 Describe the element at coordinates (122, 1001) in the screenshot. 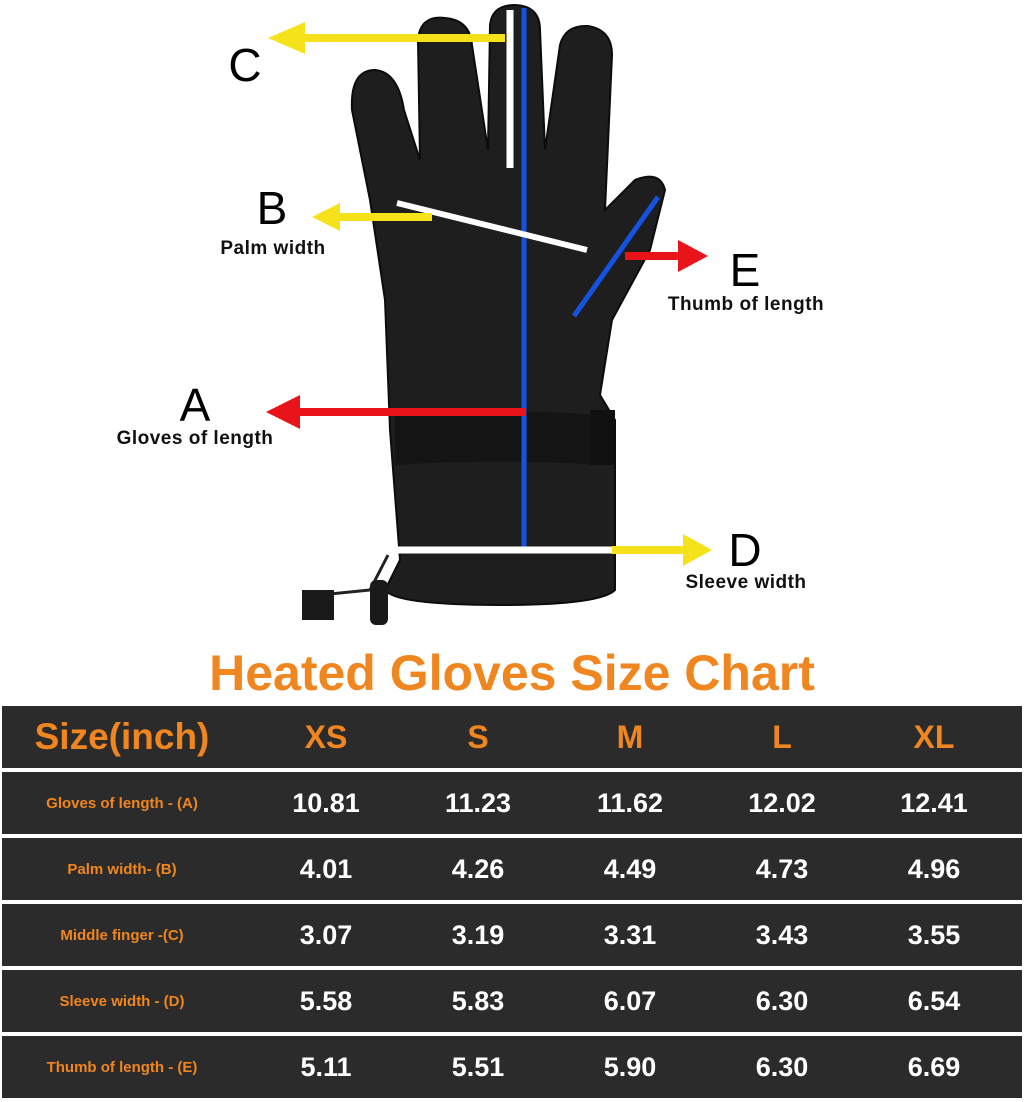

I see `row-label: Sleeve width - (D)` at that location.